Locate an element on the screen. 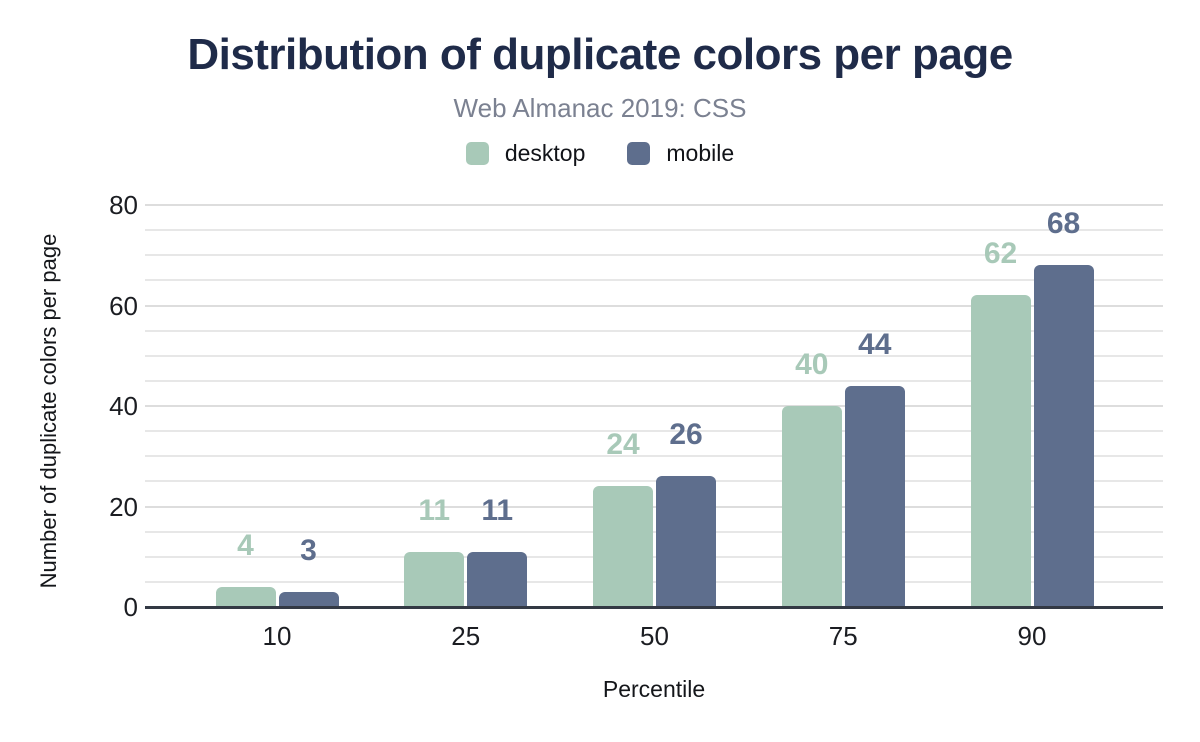 The height and width of the screenshot is (742, 1200). chart-subtitle: Web Almanac 2019: CSS is located at coordinates (600, 108).